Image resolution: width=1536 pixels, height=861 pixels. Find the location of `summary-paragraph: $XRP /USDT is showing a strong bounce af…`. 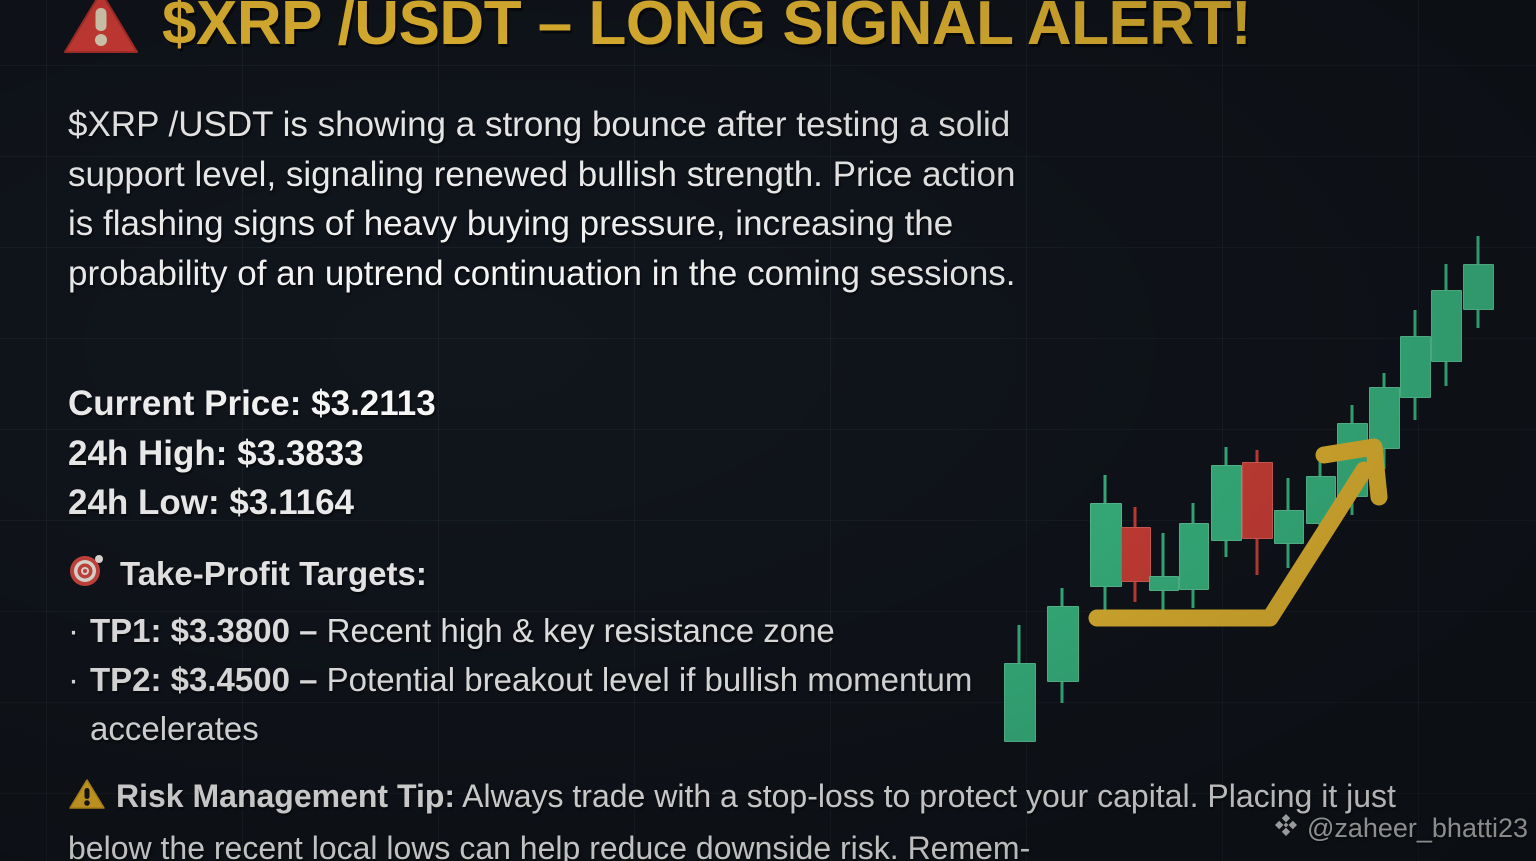

summary-paragraph: $XRP /USDT is showing a strong bounce af… is located at coordinates (542, 199).